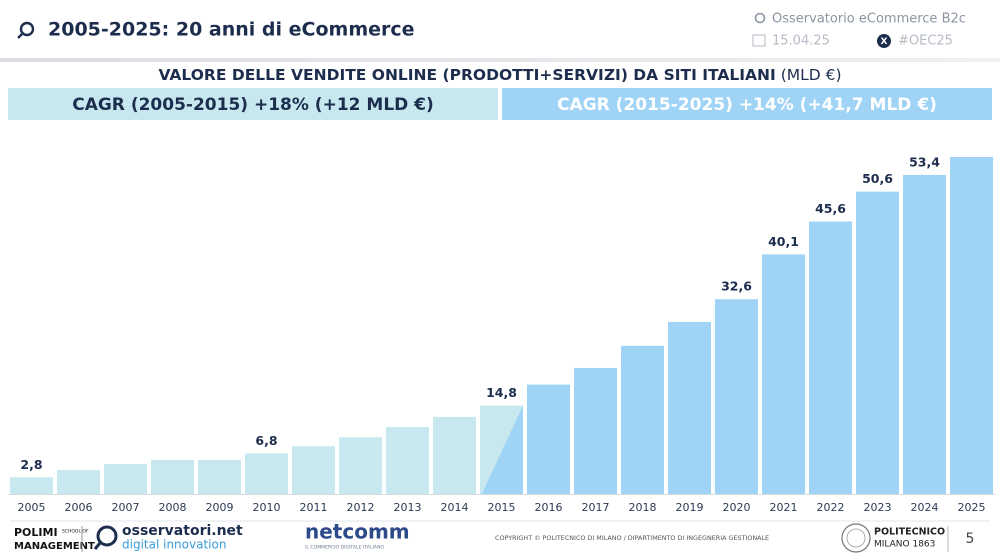 This screenshot has height=559, width=1000. What do you see at coordinates (643, 507) in the screenshot?
I see `x-tick-label: 2018` at bounding box center [643, 507].